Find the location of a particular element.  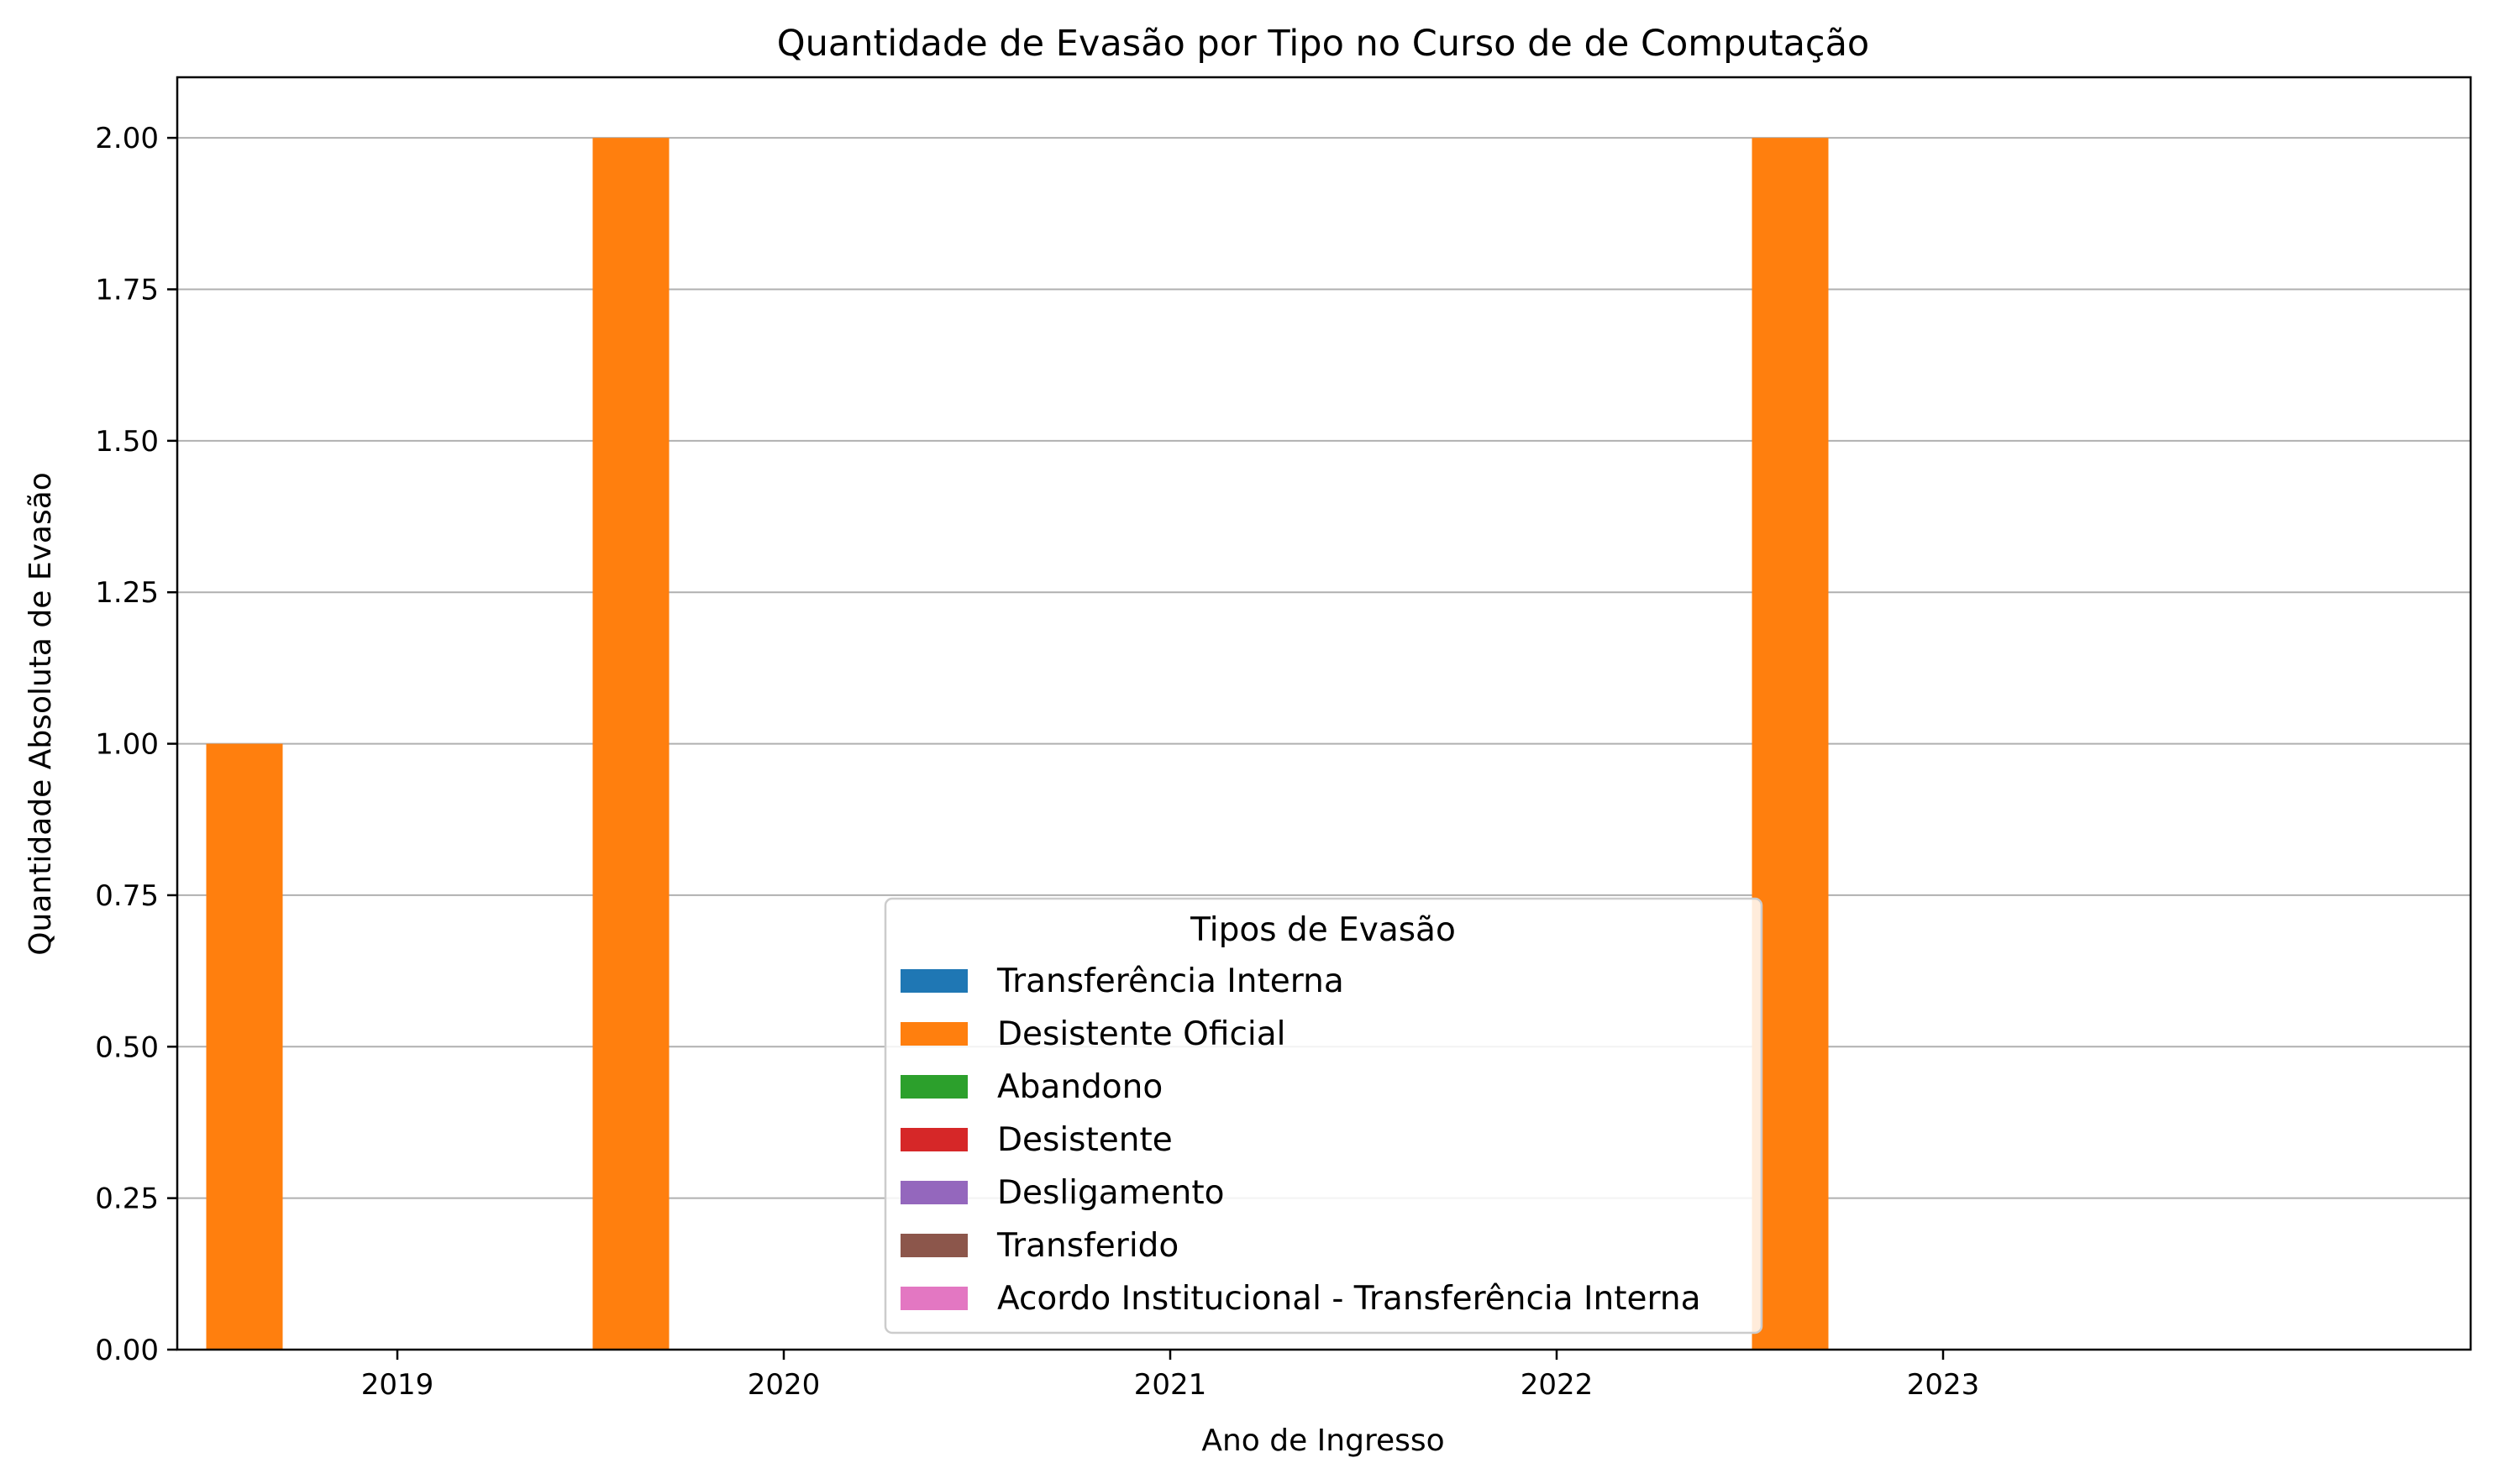

legend-label: Abandono is located at coordinates (1080, 1087).